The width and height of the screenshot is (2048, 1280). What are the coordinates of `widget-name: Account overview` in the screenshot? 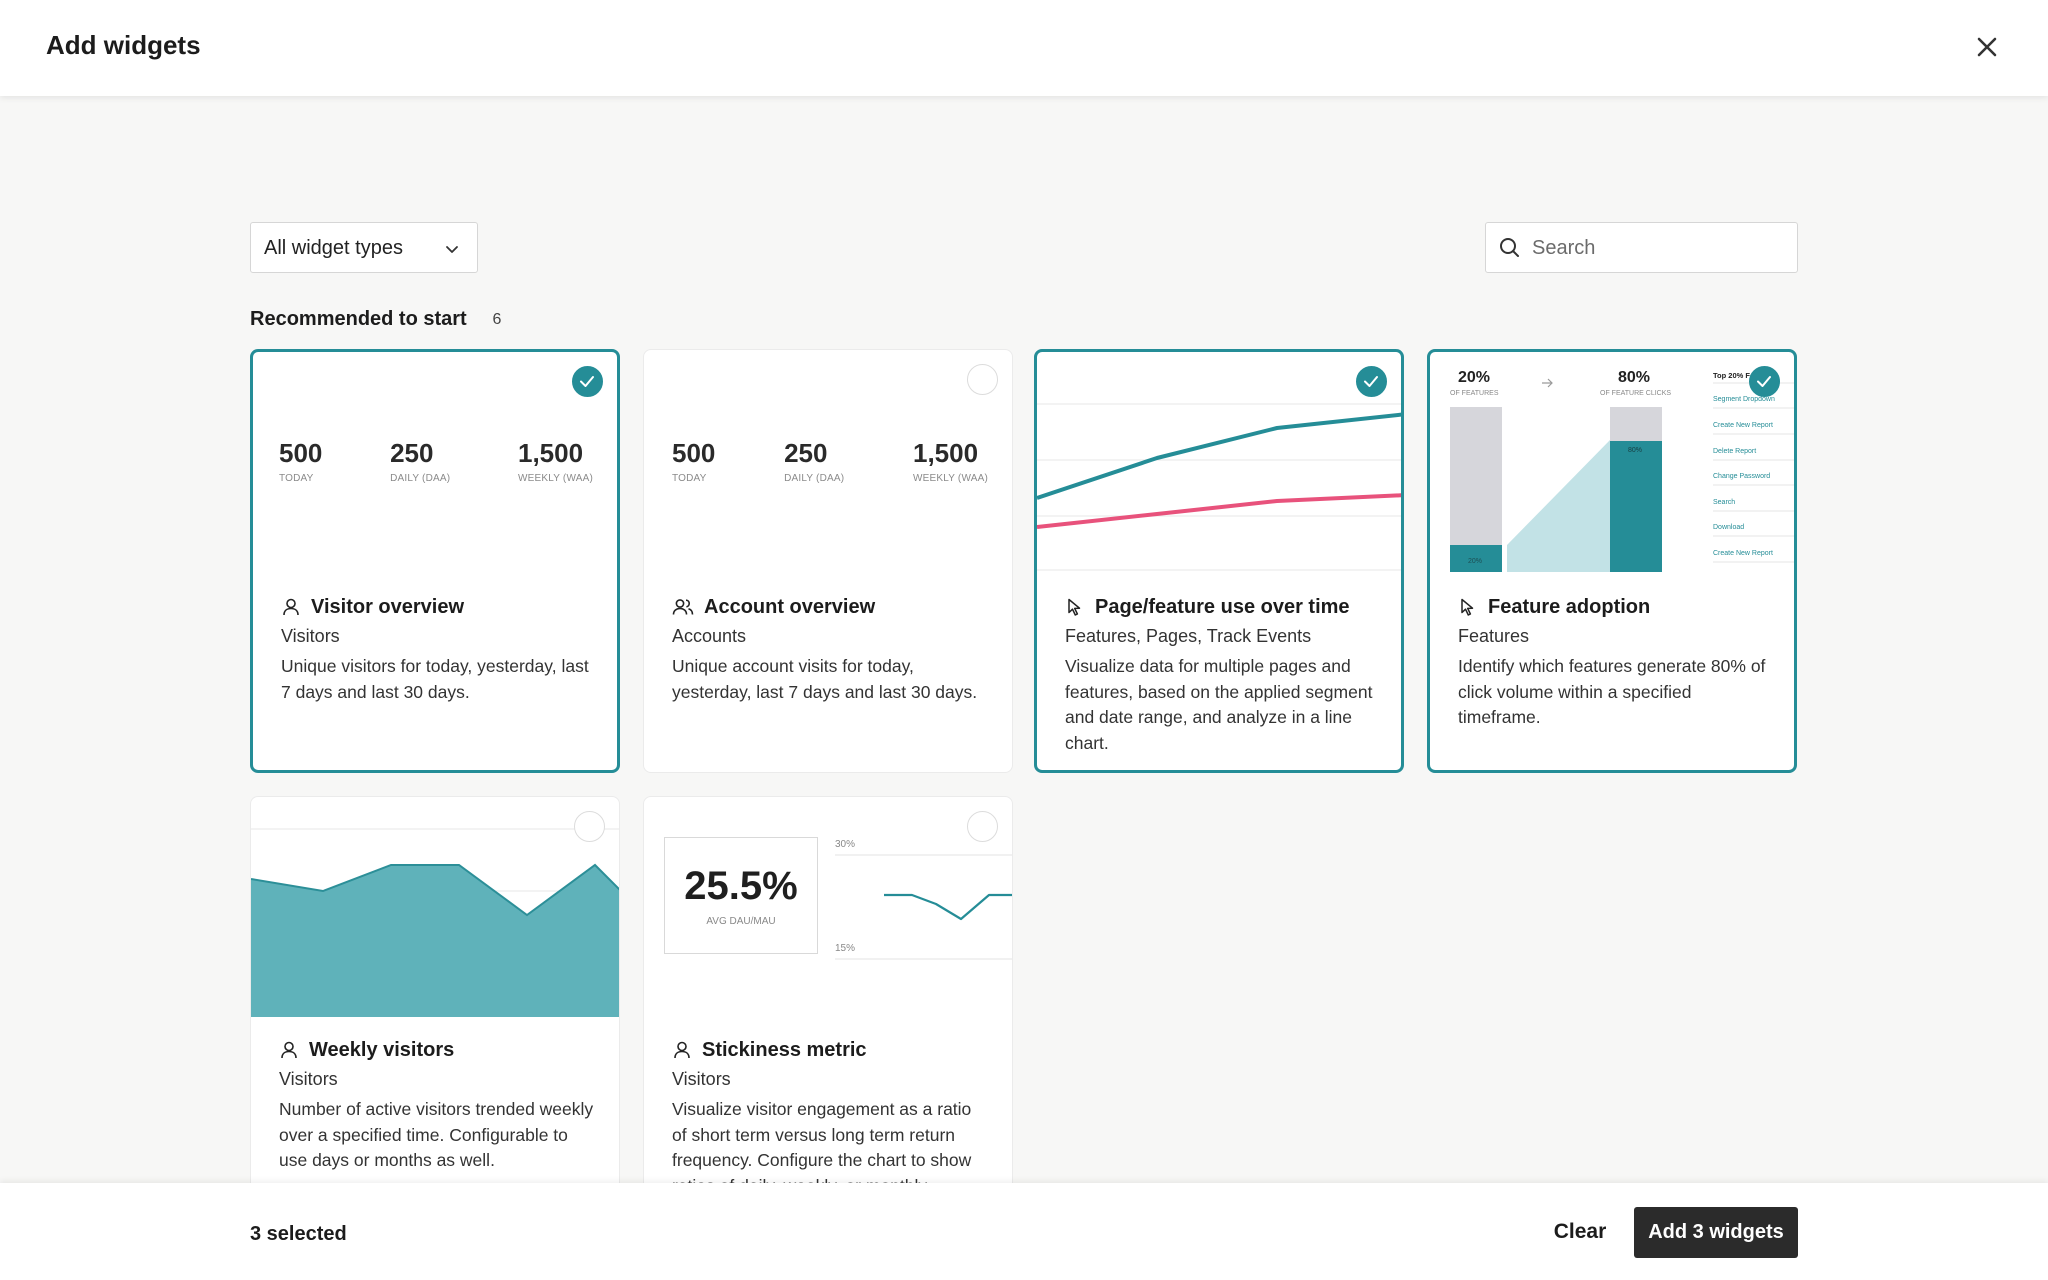 It's located at (790, 606).